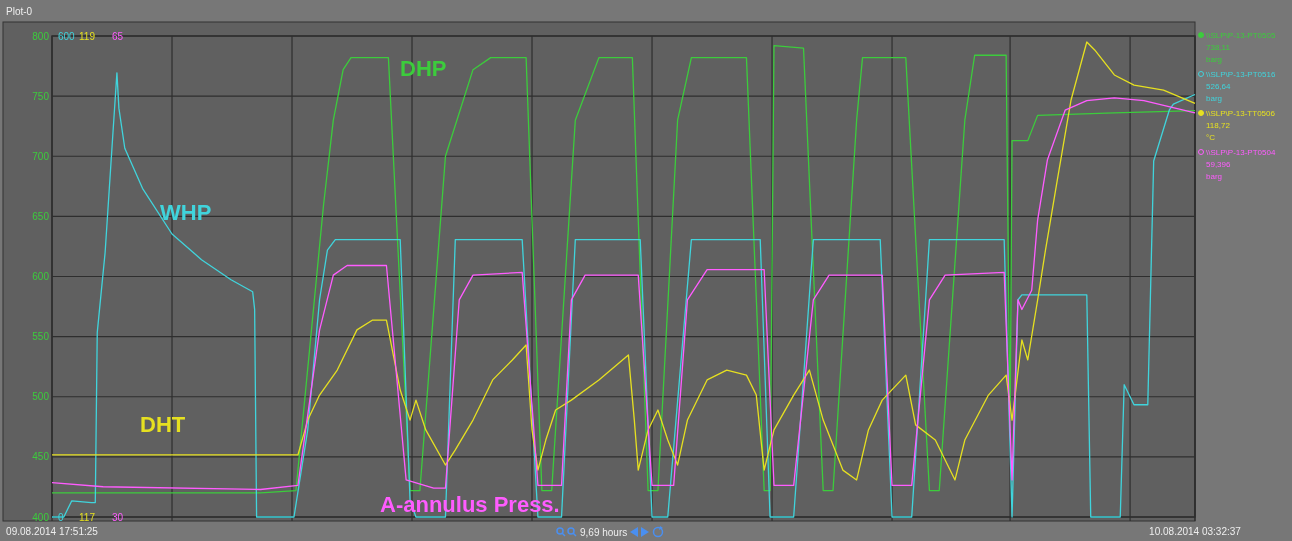  Describe the element at coordinates (118, 517) in the screenshot. I see `y2-tick-label: 30` at that location.